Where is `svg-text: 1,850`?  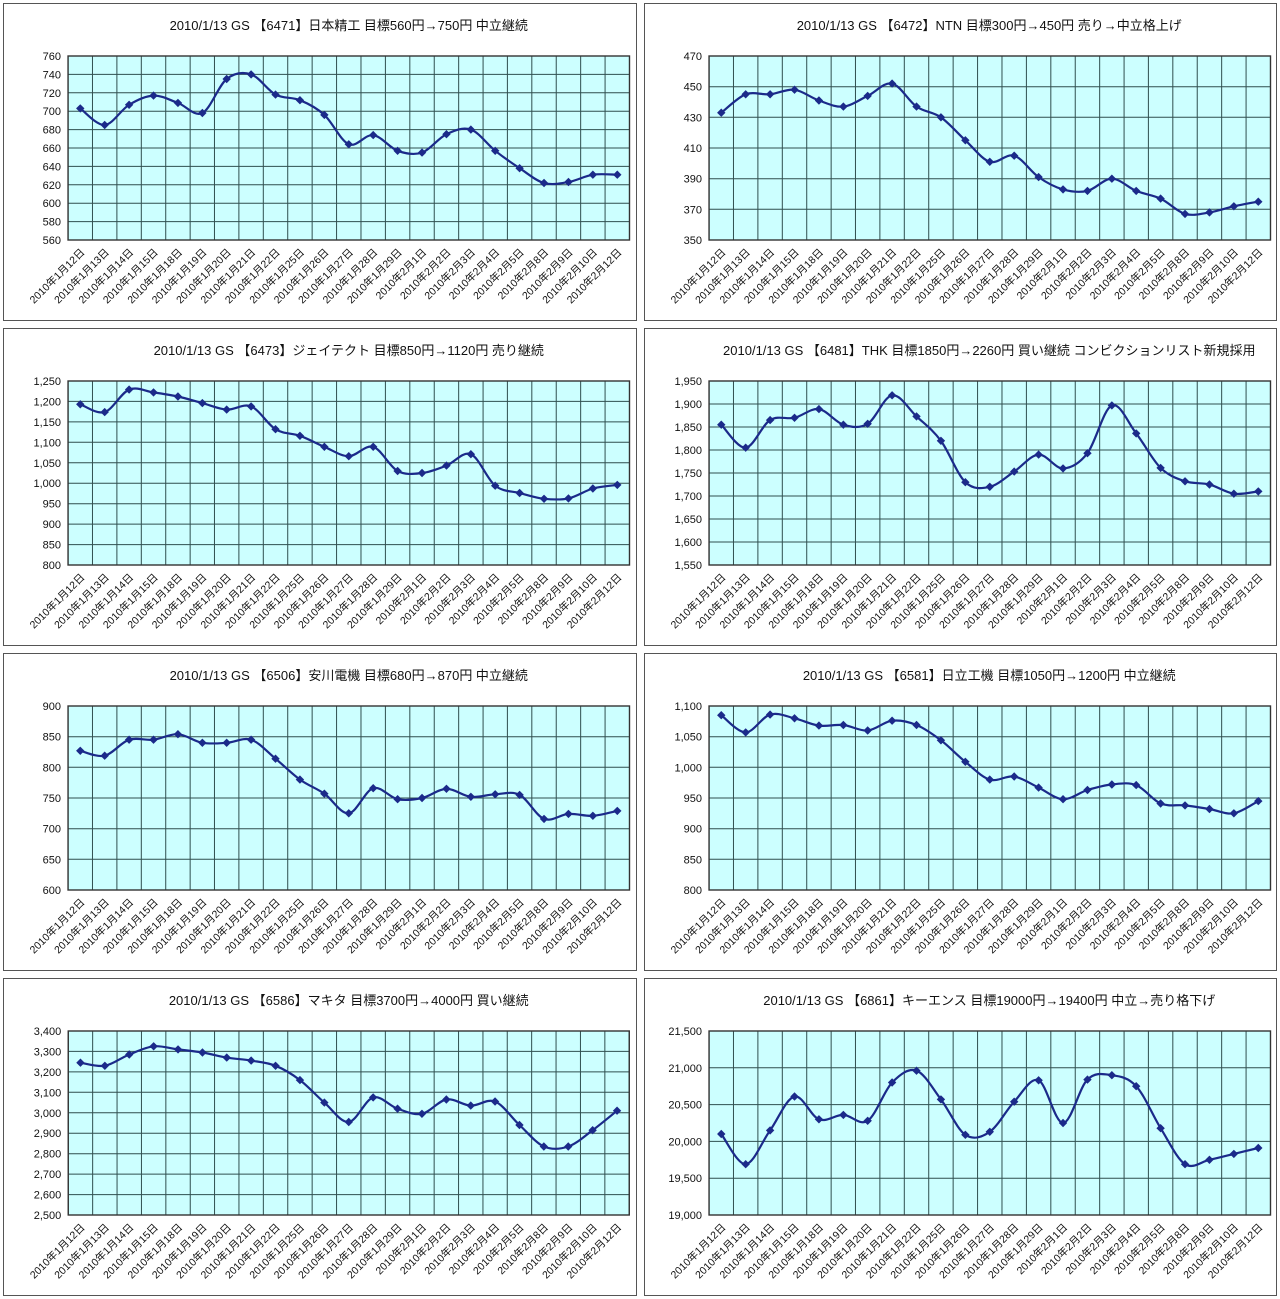
svg-text: 1,850 is located at coordinates (688, 428).